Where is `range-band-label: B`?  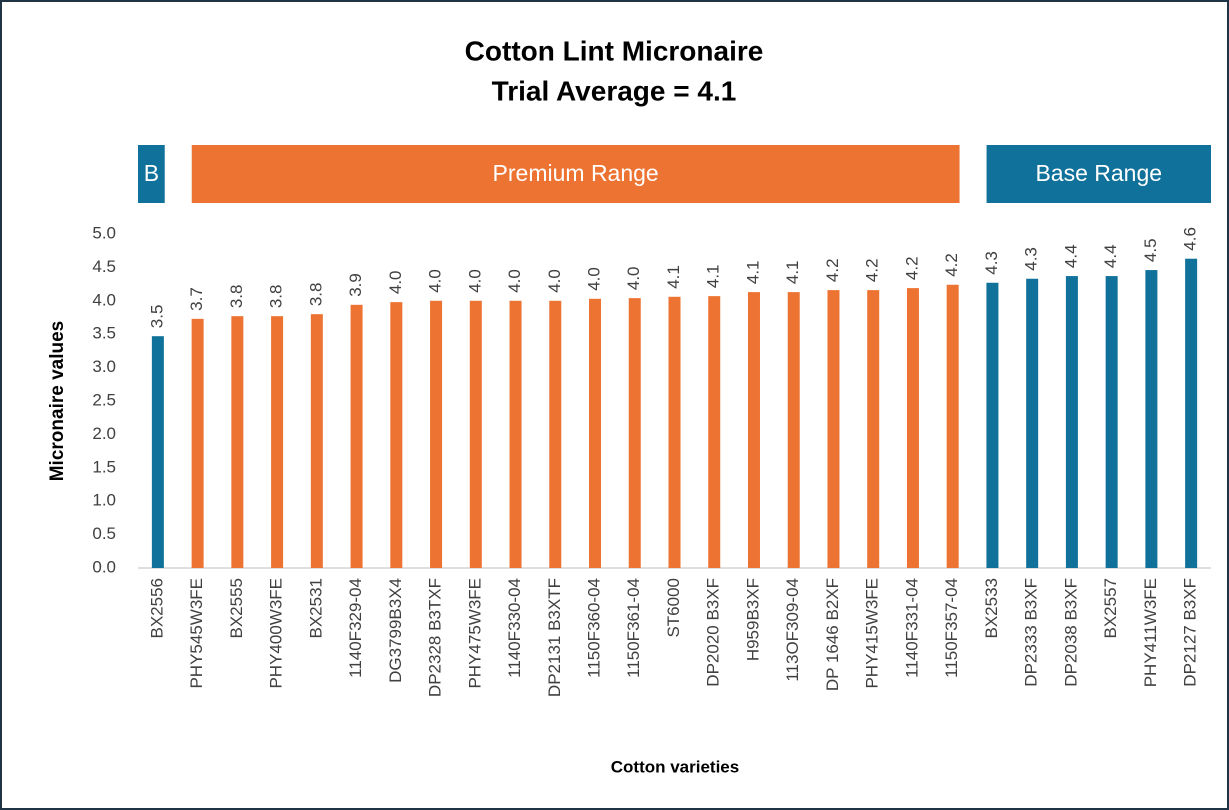 range-band-label: B is located at coordinates (151, 173).